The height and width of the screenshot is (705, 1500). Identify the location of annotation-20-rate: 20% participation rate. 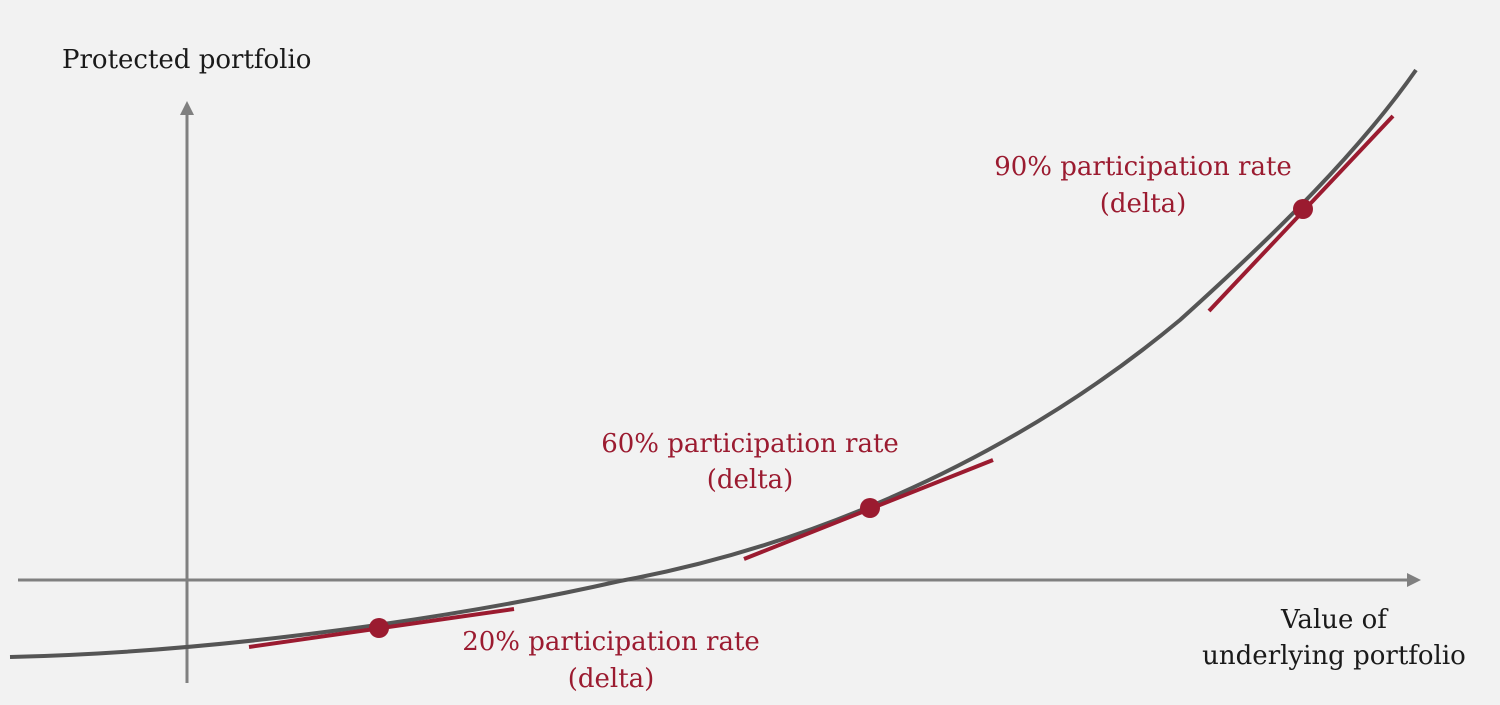
(611, 642).